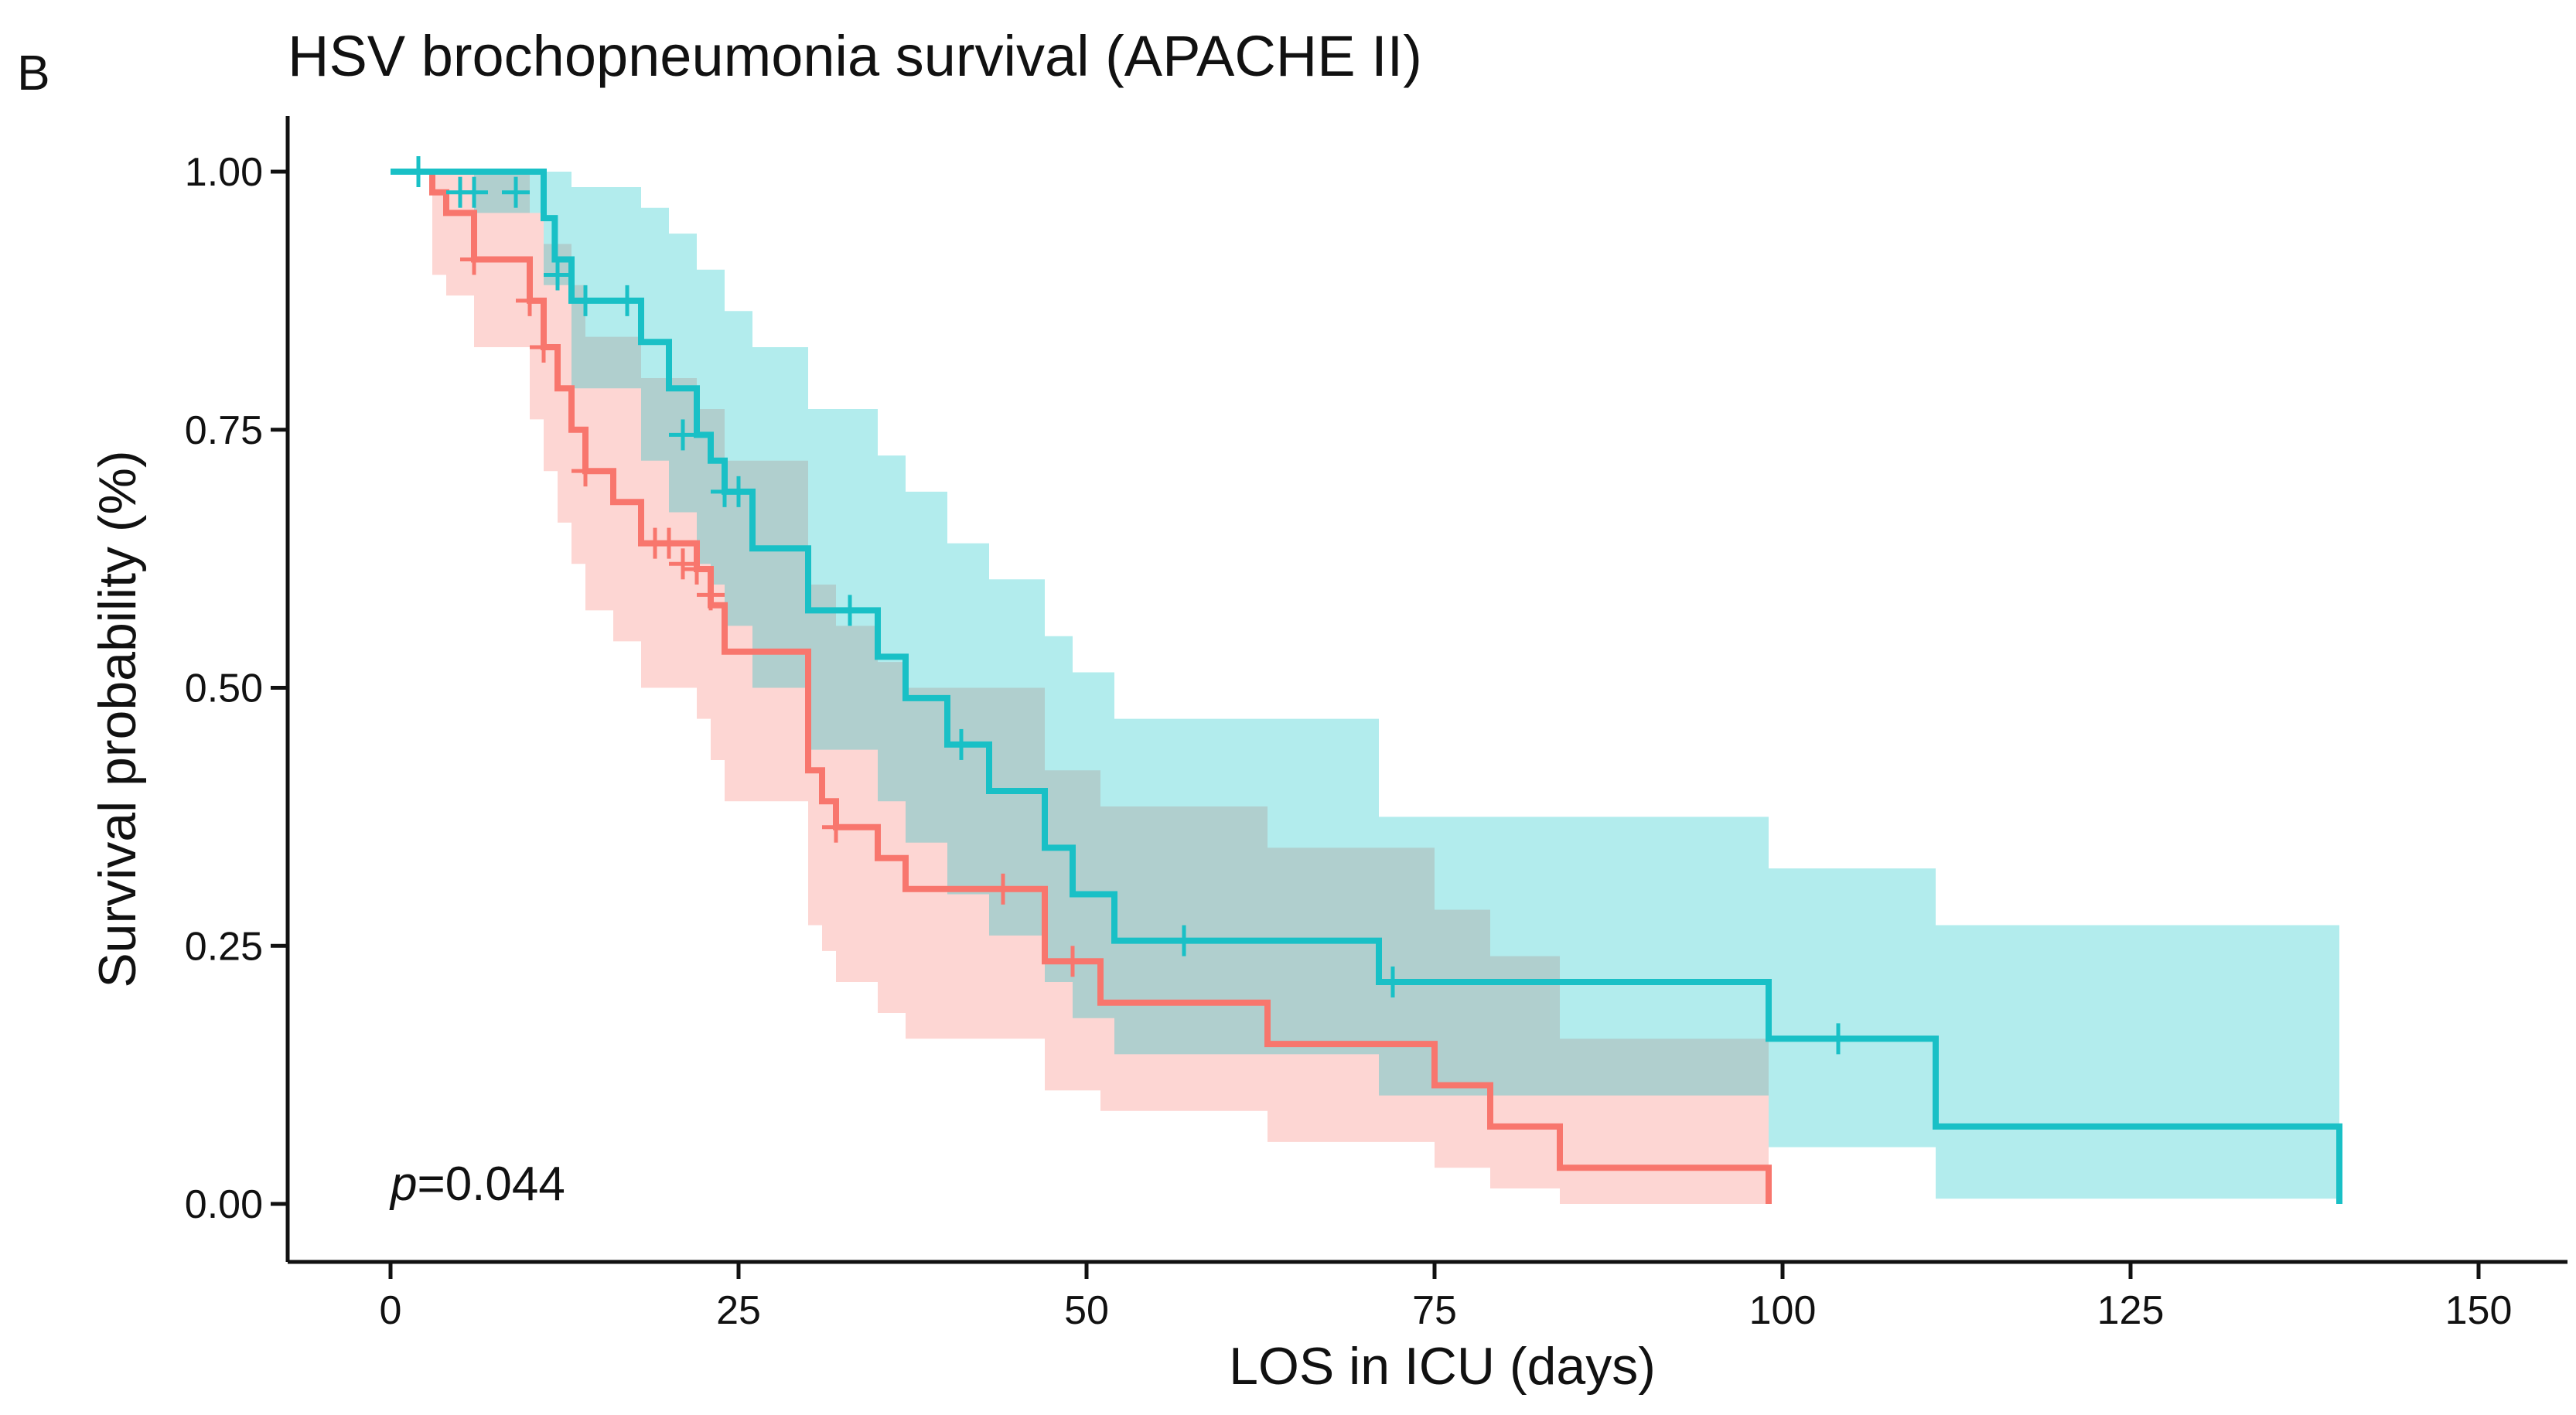 This screenshot has height=1415, width=2576. Describe the element at coordinates (738, 1310) in the screenshot. I see `x-tick-label: 25` at that location.